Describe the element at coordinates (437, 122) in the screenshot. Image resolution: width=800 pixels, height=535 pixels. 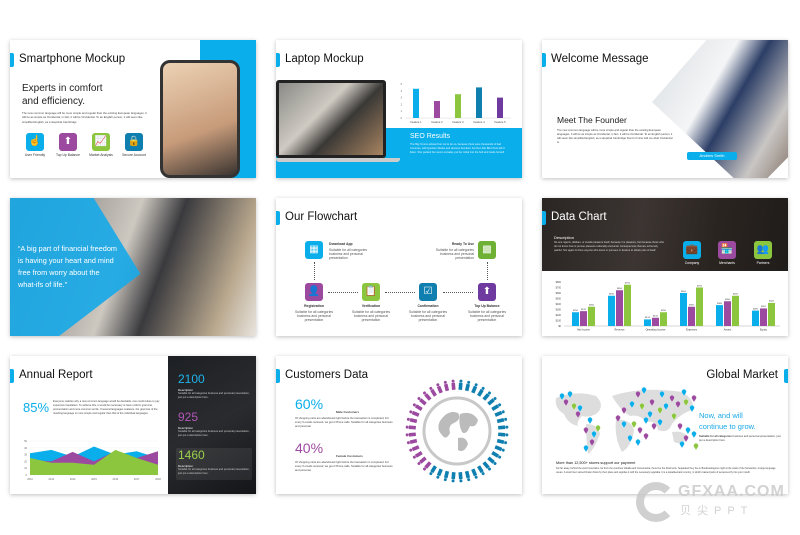
I see `x-tick-label: Feature 2` at that location.